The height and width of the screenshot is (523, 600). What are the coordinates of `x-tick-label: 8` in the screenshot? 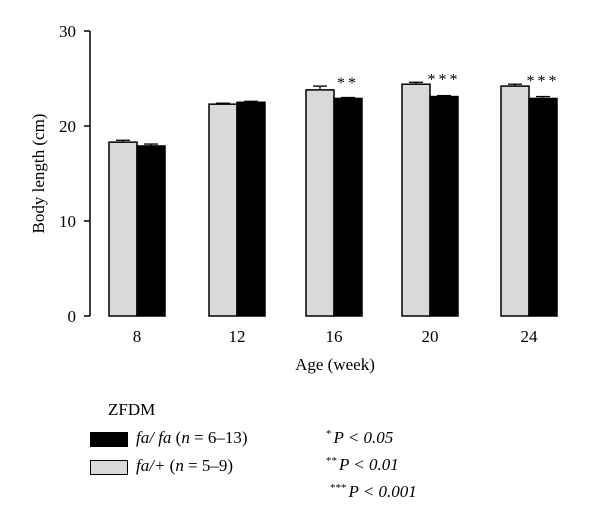 It's located at (137, 336).